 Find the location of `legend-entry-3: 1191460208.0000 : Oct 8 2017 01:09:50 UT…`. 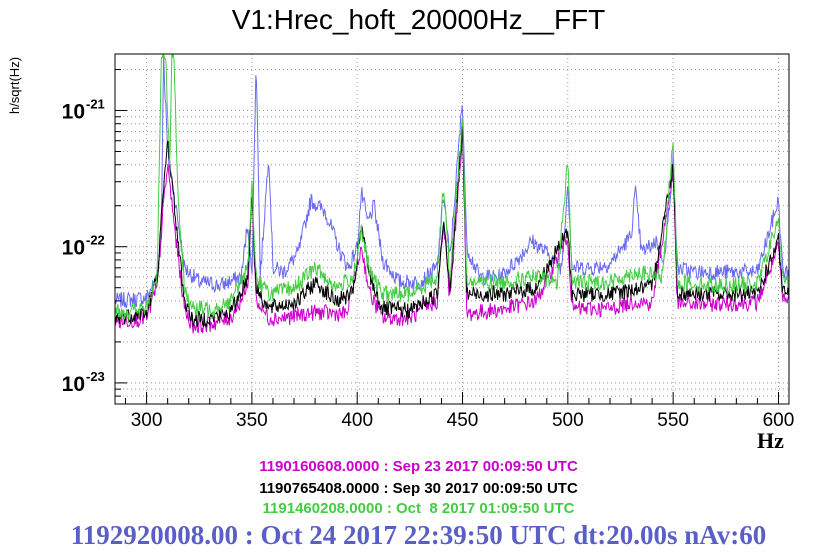

legend-entry-3: 1191460208.0000 : Oct 8 2017 01:09:50 UT… is located at coordinates (418, 508).